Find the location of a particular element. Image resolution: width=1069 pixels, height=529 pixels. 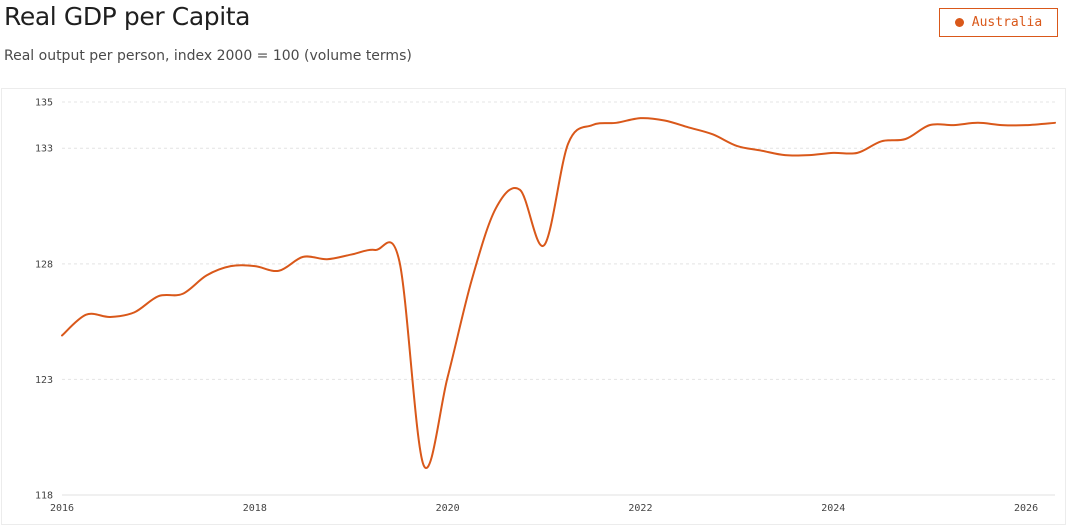

x-tick-label: 2018 is located at coordinates (255, 508).